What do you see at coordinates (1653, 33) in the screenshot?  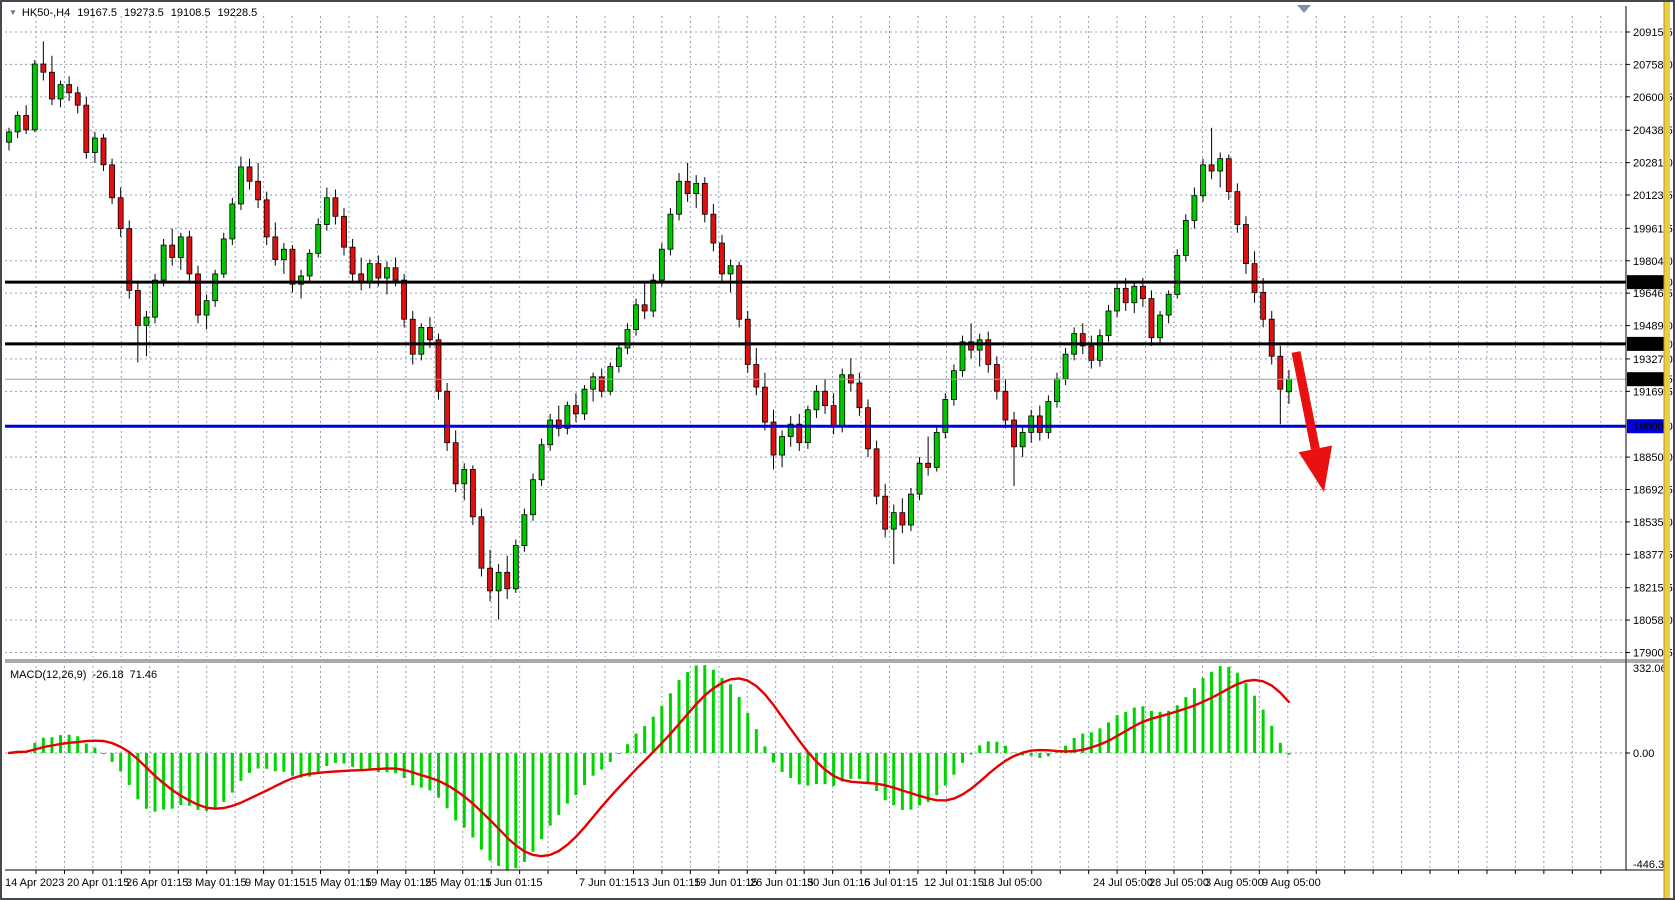 I see `price-tick-label: 20915.5` at bounding box center [1653, 33].